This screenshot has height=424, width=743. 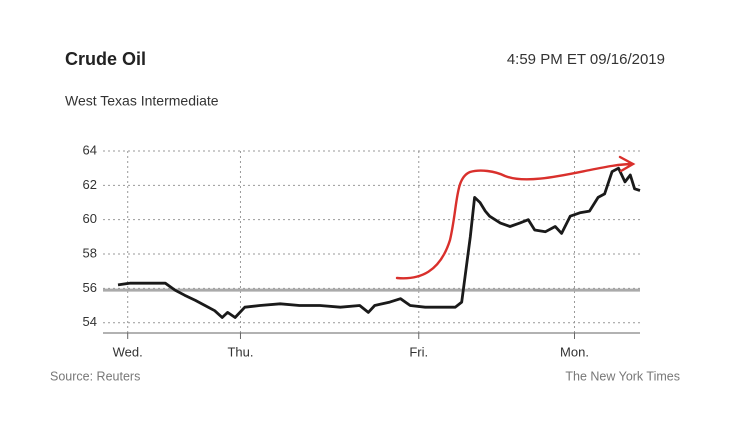 I want to click on y-tick-label: 60, so click(x=90, y=218).